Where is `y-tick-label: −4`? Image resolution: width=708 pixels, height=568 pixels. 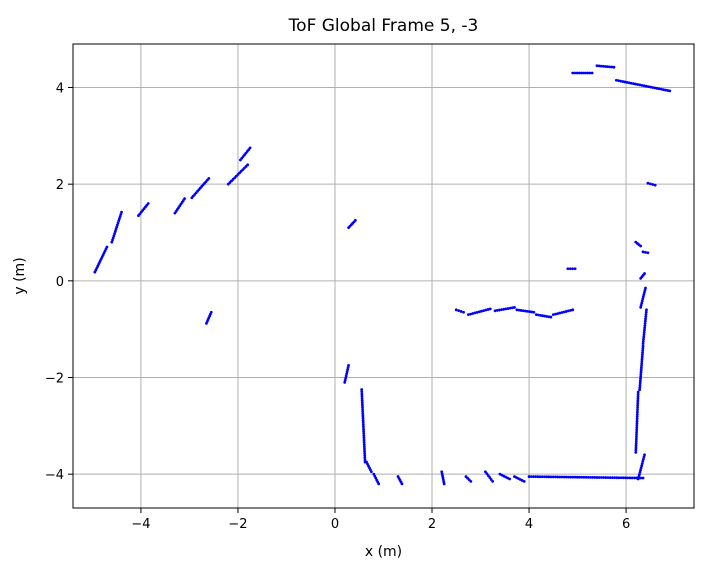
y-tick-label: −4 is located at coordinates (54, 475).